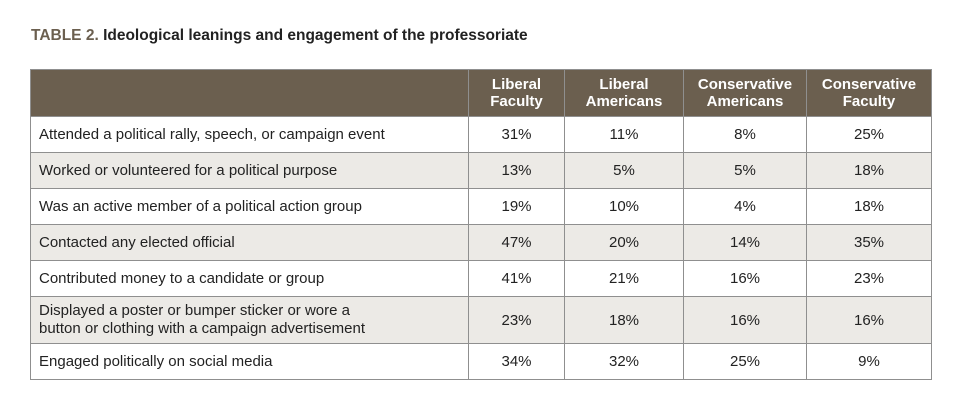 This screenshot has height=406, width=960. Describe the element at coordinates (745, 170) in the screenshot. I see `cell-conservative-americans: 5%` at that location.